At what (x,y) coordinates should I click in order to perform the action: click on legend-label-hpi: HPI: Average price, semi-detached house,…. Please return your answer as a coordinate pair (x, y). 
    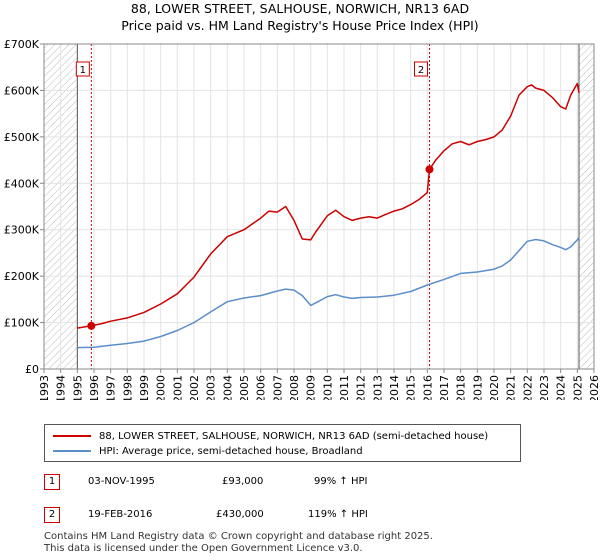
    Looking at the image, I should click on (231, 451).